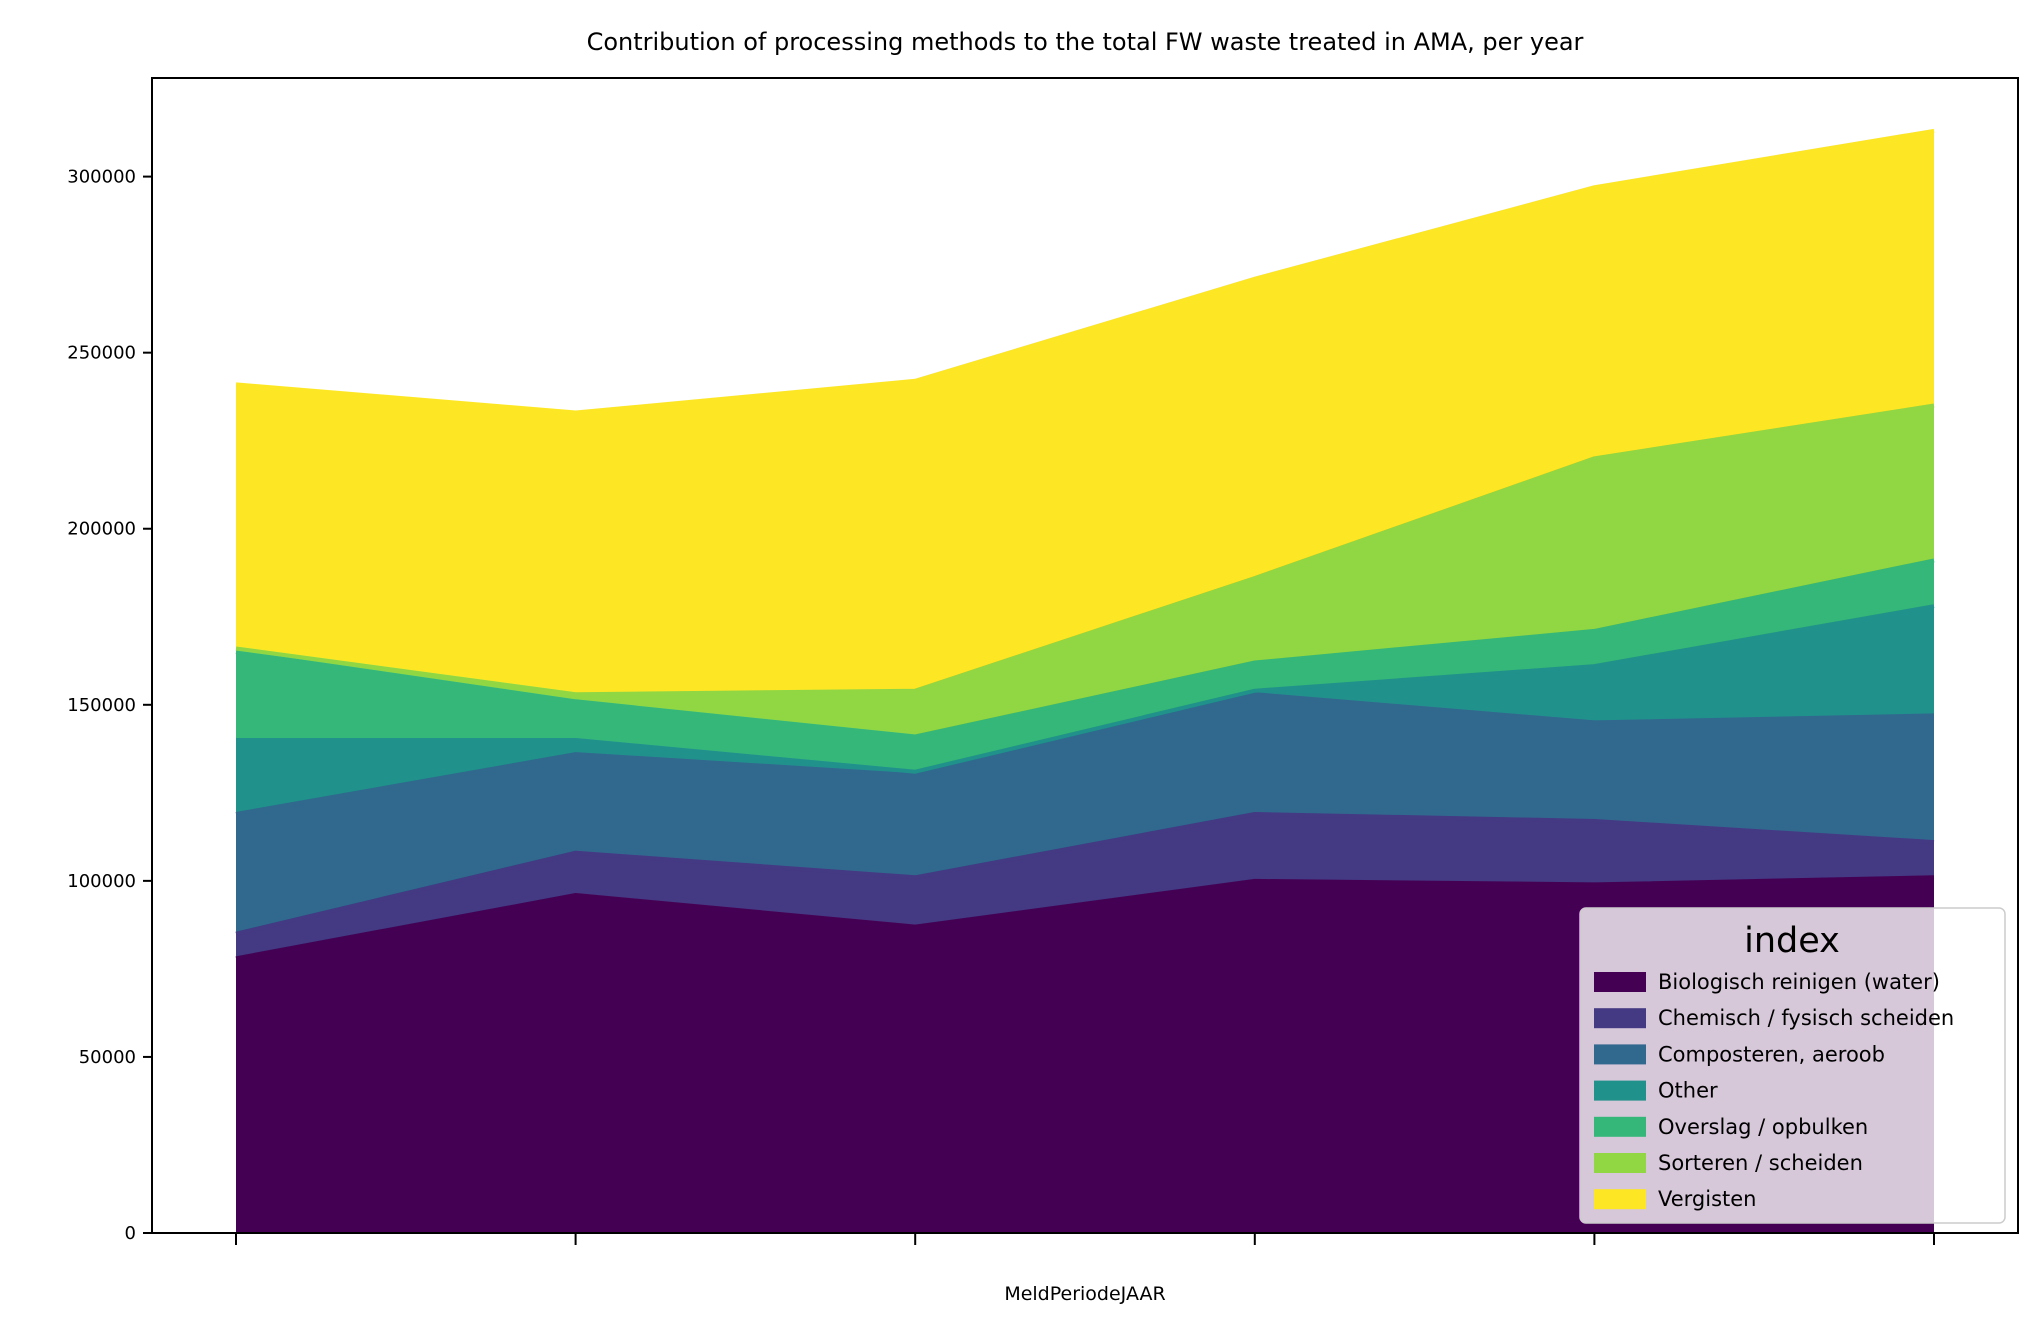  What do you see at coordinates (107, 1057) in the screenshot?
I see `y-tick-label-1: 50000` at bounding box center [107, 1057].